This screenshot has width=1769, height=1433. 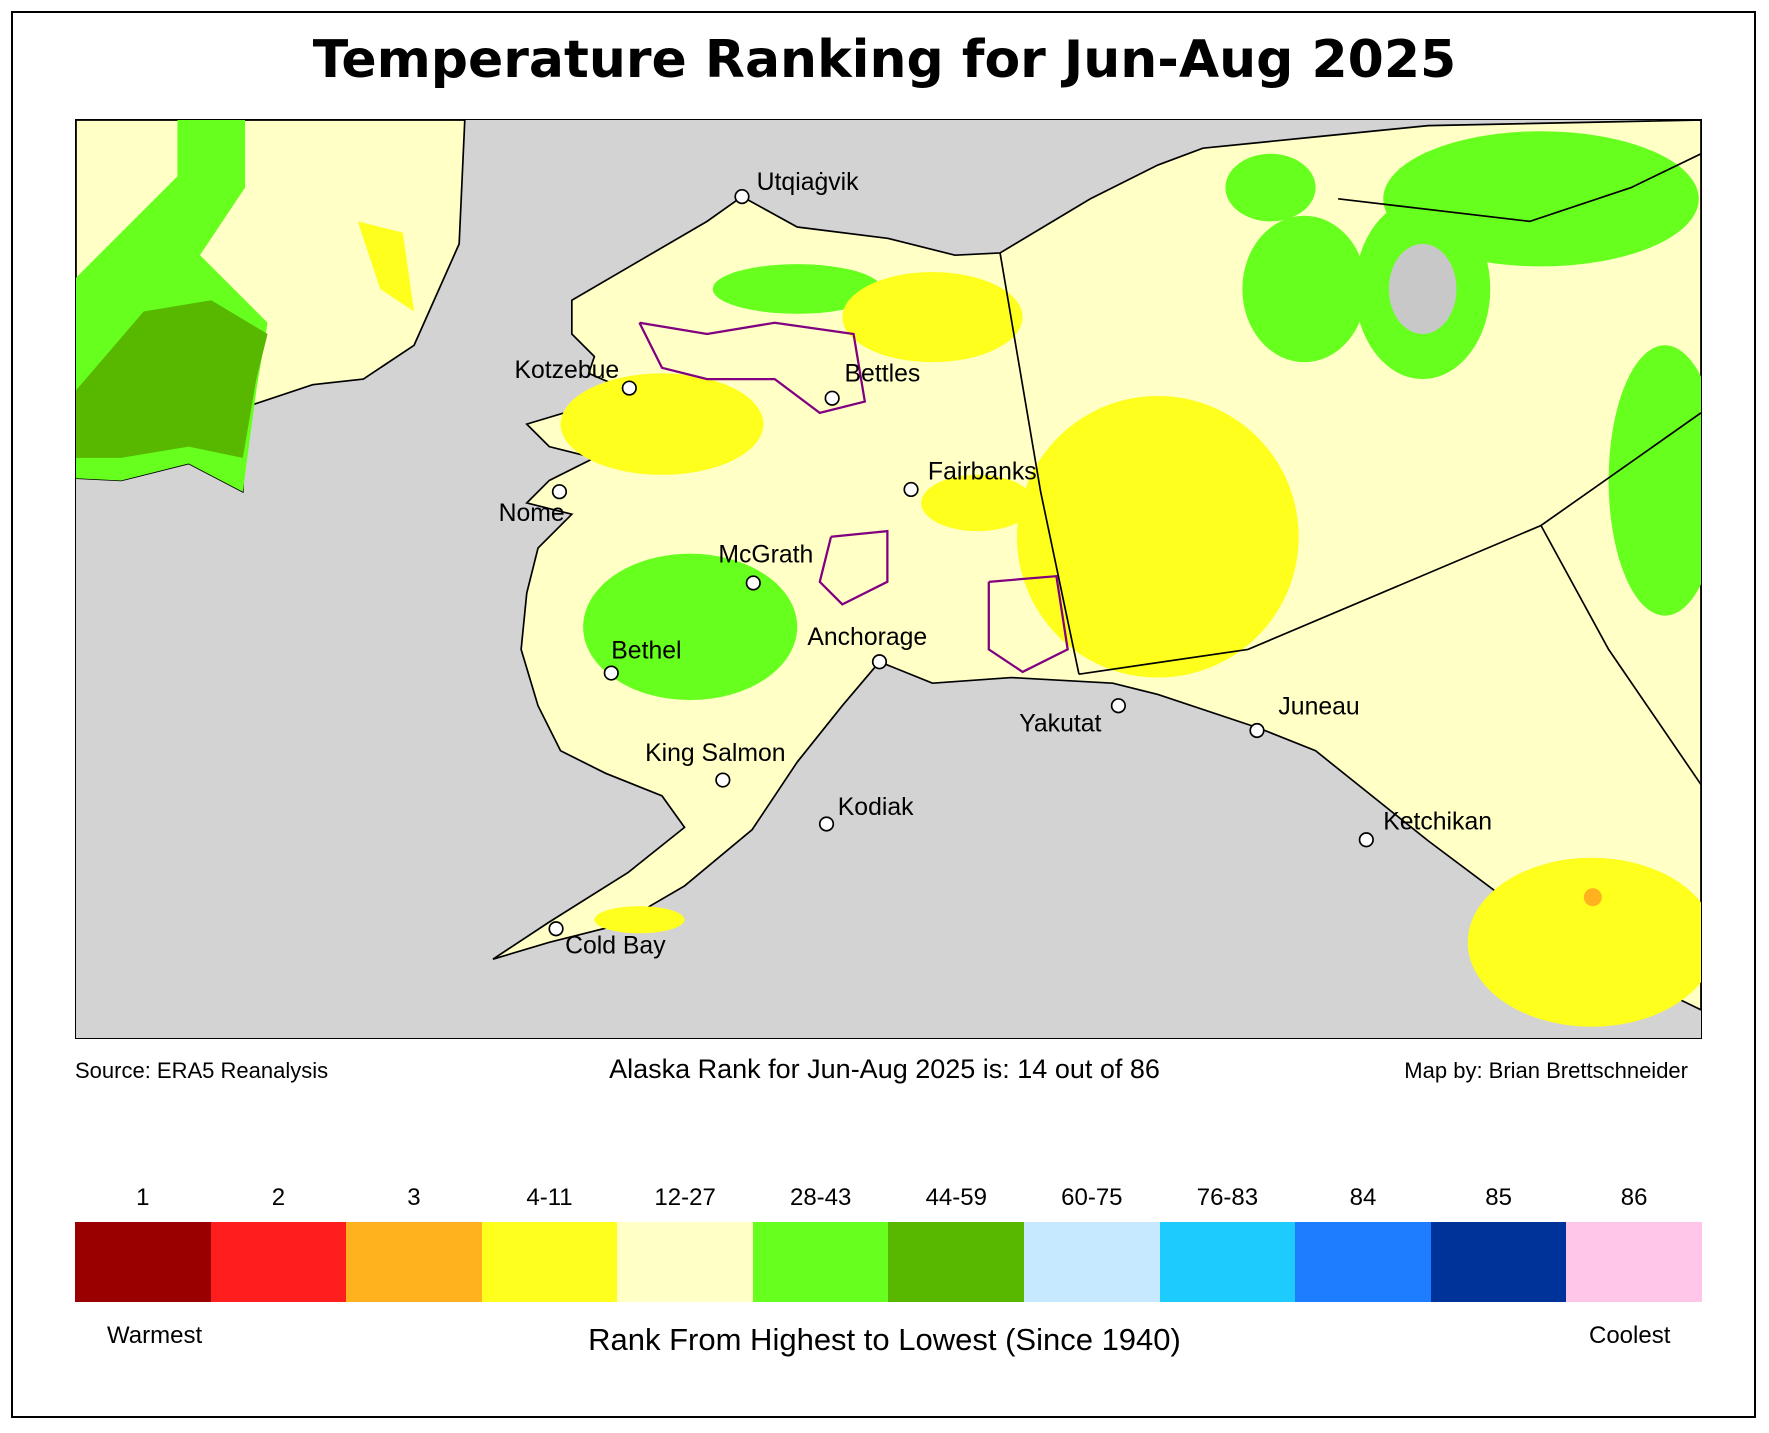 I want to click on legend-label: 44-59, so click(x=956, y=1197).